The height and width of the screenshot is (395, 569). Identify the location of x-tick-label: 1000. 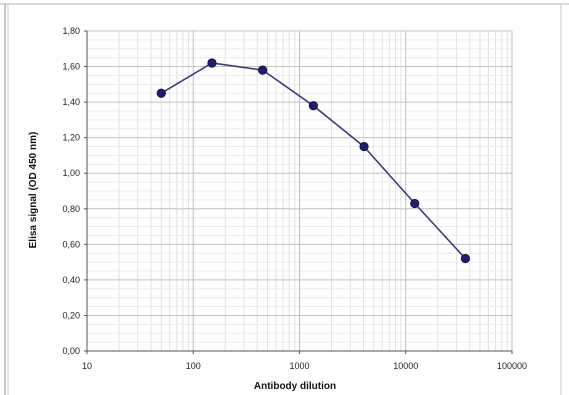
(299, 366).